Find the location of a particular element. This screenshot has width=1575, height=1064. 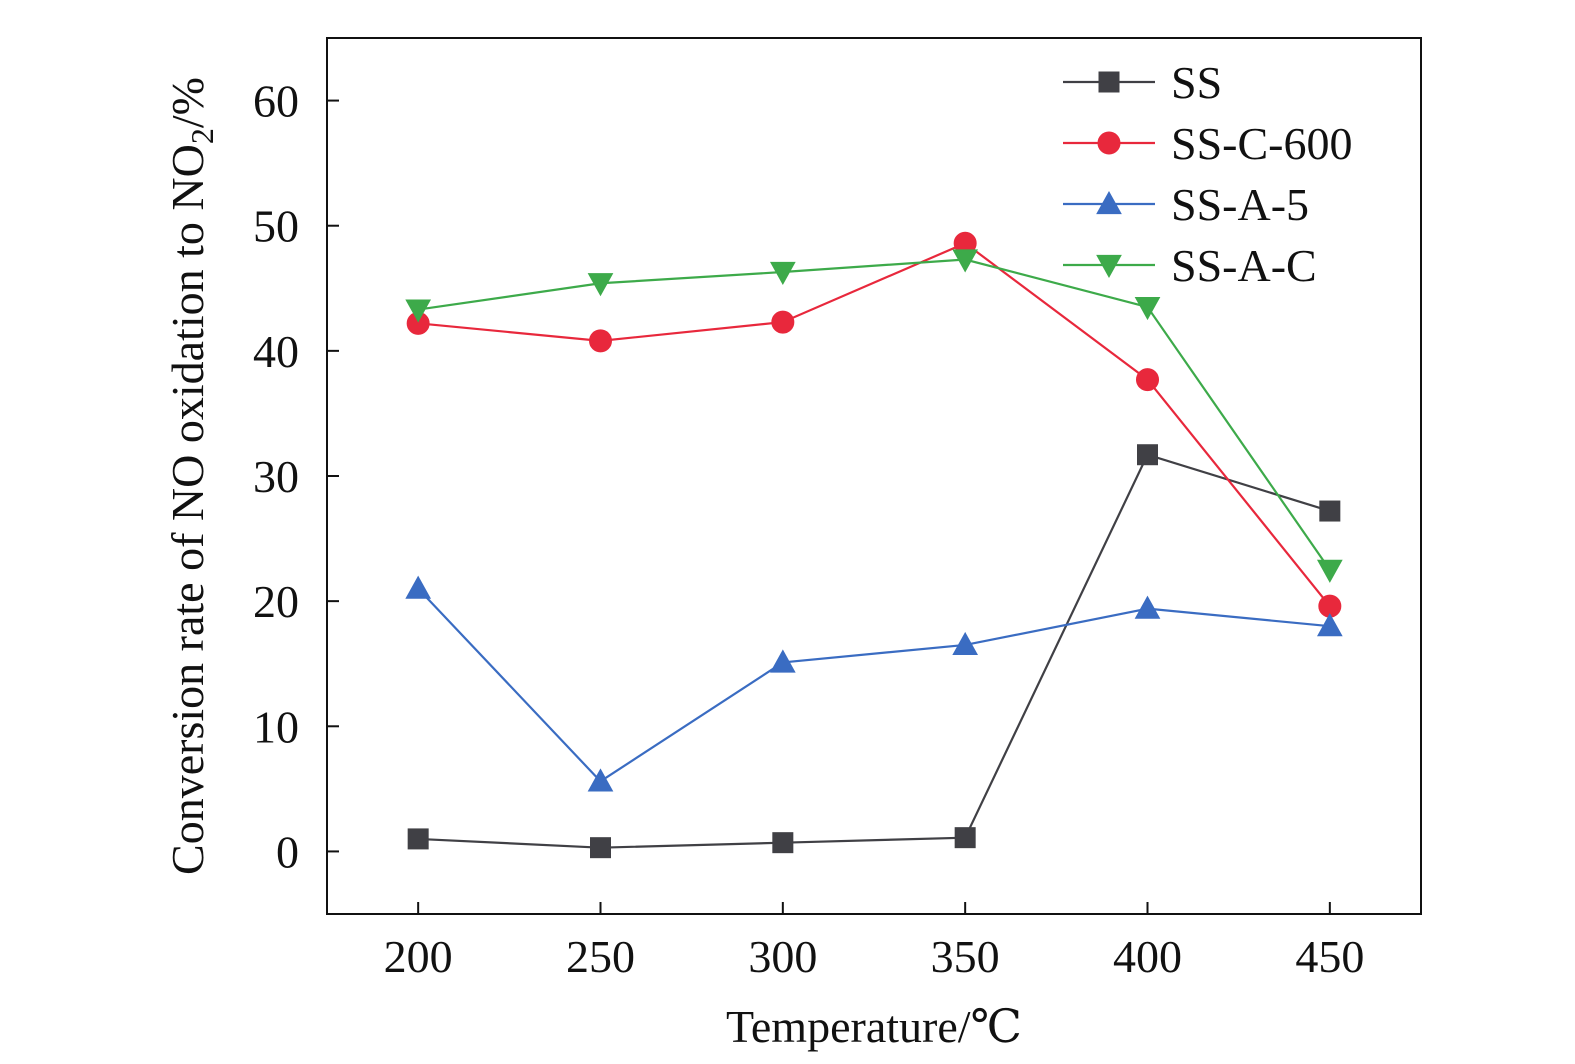

legend-label: SS-A-C is located at coordinates (1244, 265).